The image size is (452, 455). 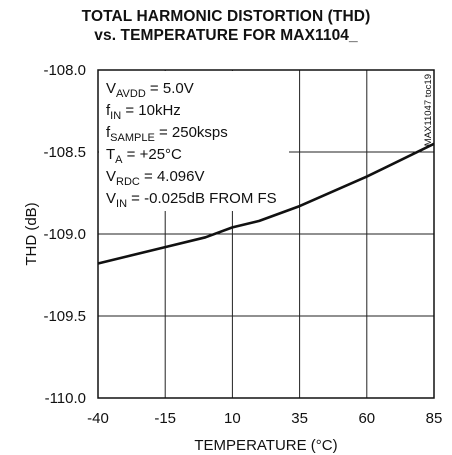 I want to click on x-tick-label: -15, so click(x=165, y=418).